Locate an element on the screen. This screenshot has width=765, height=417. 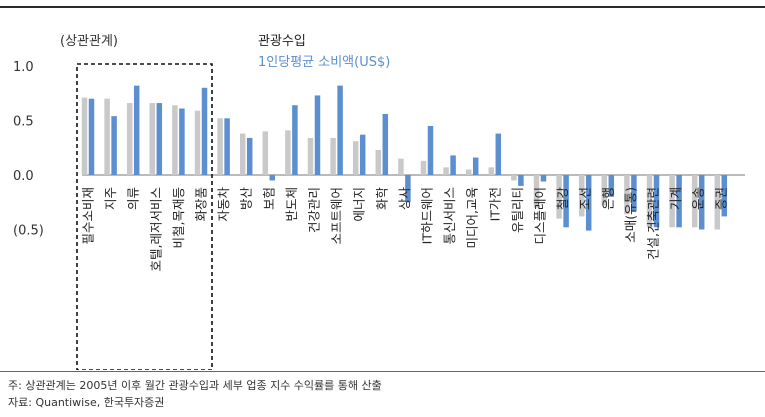
bottom-rule is located at coordinates (382, 371).